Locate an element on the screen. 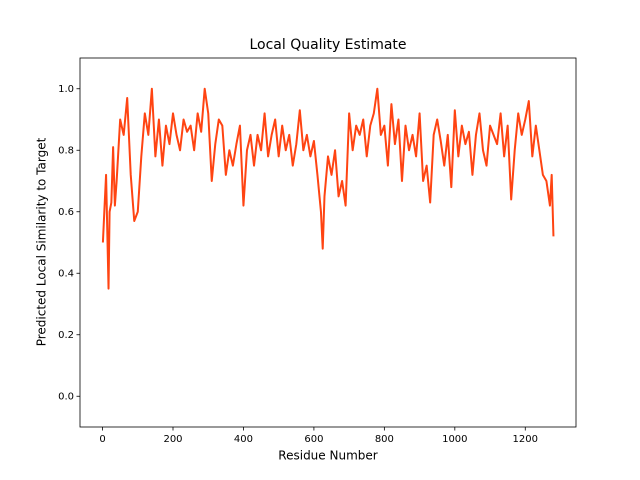 The width and height of the screenshot is (640, 480). y-tick-label: 0.6 is located at coordinates (66, 212).